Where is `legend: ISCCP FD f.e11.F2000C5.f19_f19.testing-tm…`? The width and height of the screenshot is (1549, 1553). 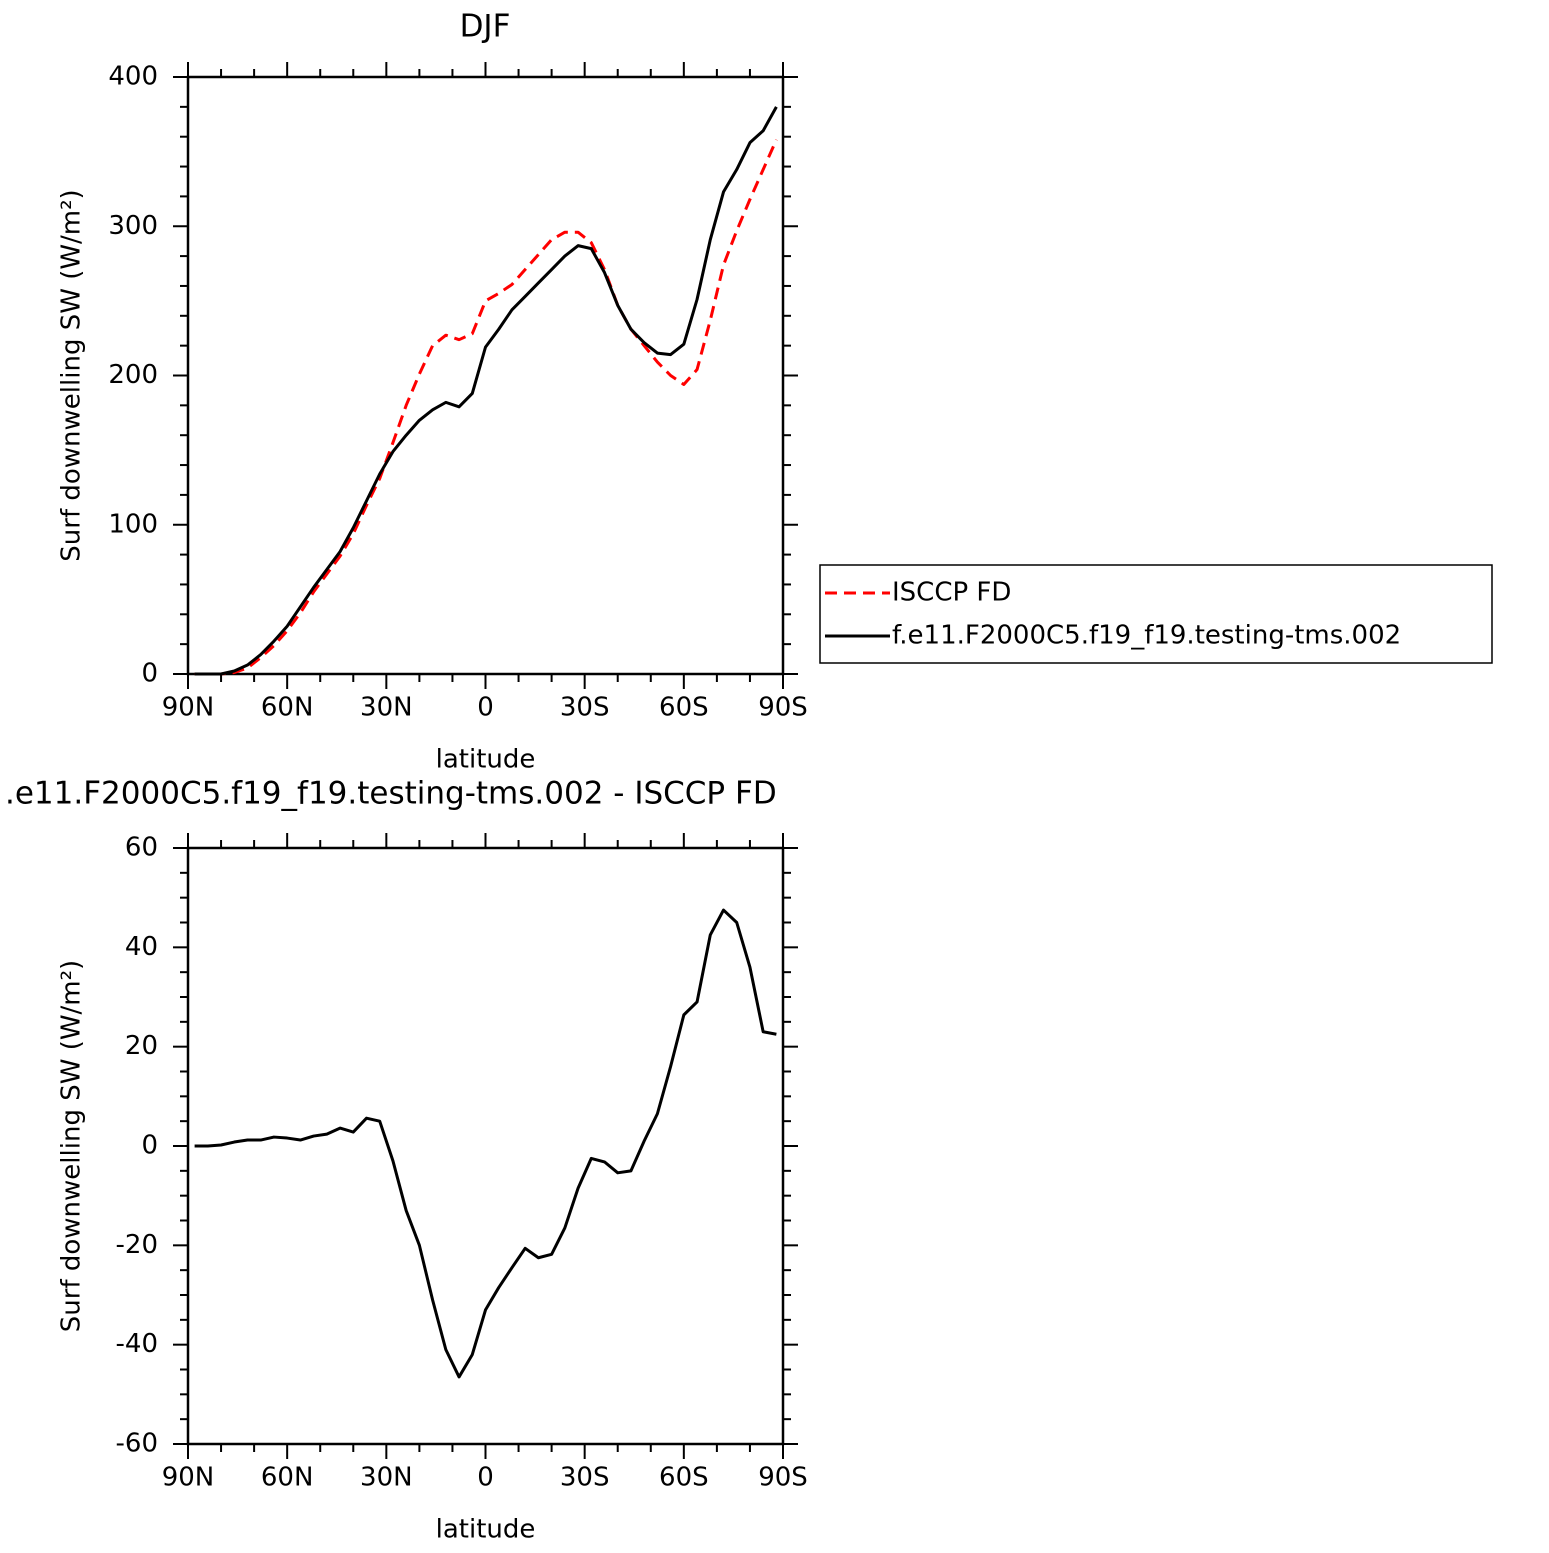 legend: ISCCP FD f.e11.F2000C5.f19_f19.testing-tm… is located at coordinates (1156, 614).